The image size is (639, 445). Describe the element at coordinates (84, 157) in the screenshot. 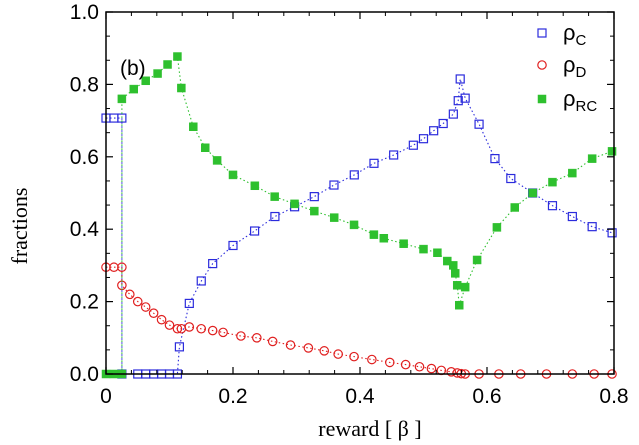

I see `y-tick-label: 0.6` at that location.